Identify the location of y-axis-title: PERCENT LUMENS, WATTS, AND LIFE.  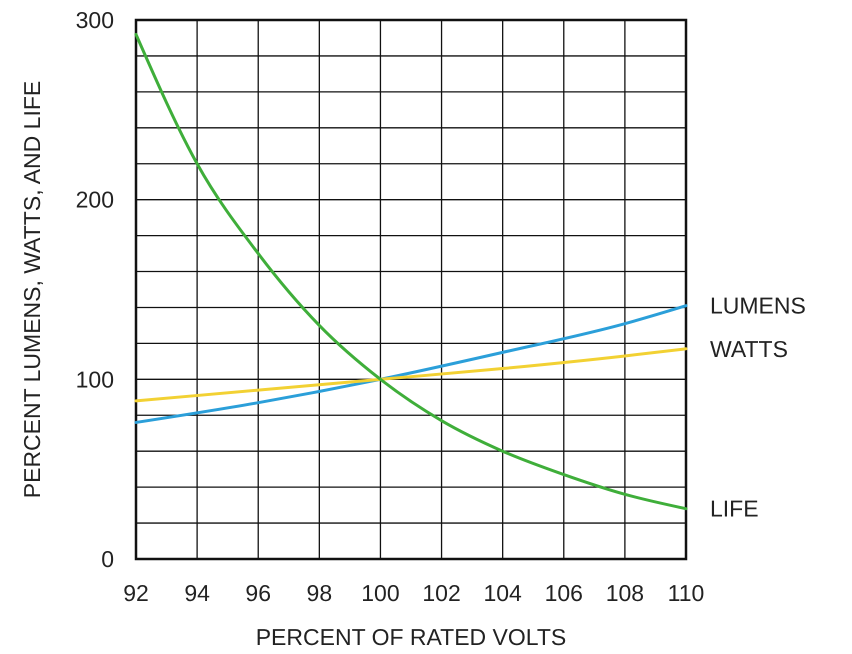
(32, 289).